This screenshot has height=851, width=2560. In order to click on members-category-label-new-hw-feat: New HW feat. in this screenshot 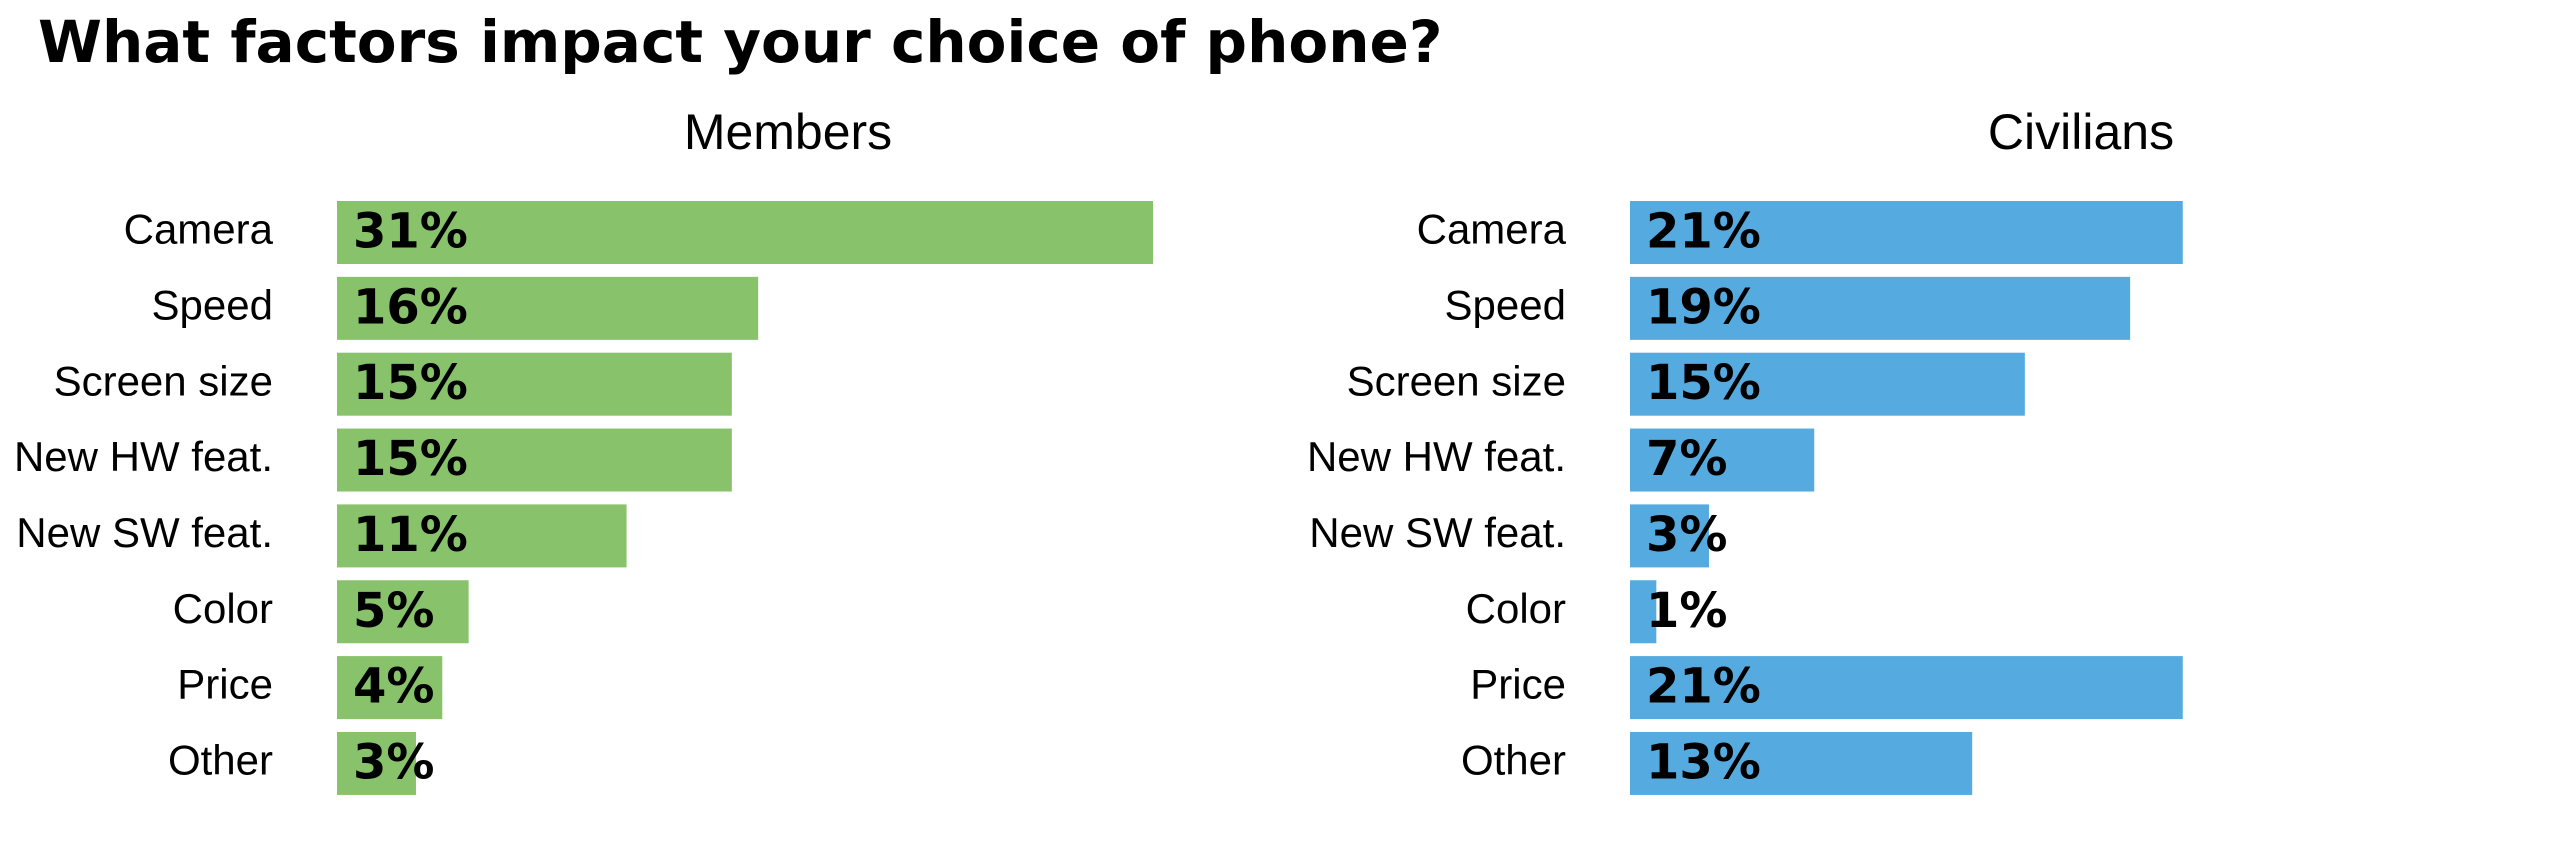, I will do `click(143, 456)`.